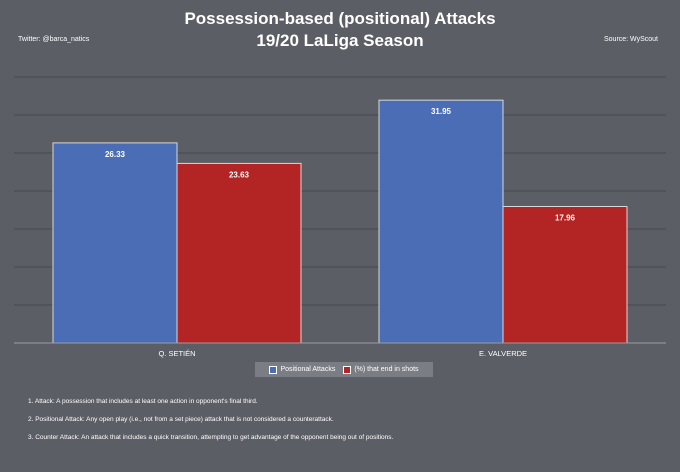  I want to click on data-label: 31.95, so click(441, 111).